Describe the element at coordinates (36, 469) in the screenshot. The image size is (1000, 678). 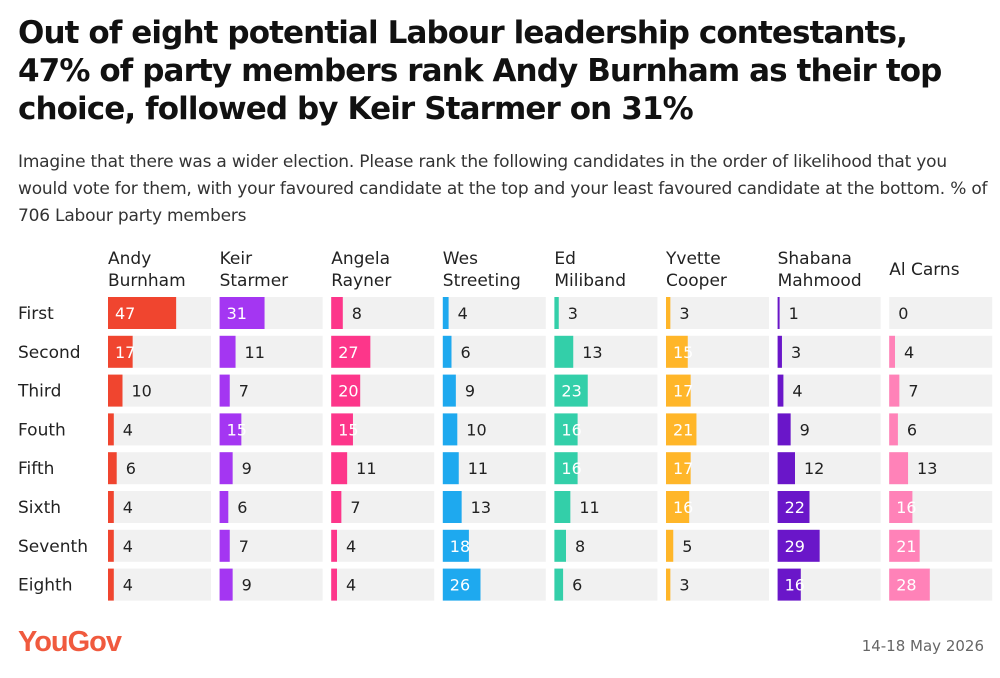
I see `row-label: Fifth` at that location.